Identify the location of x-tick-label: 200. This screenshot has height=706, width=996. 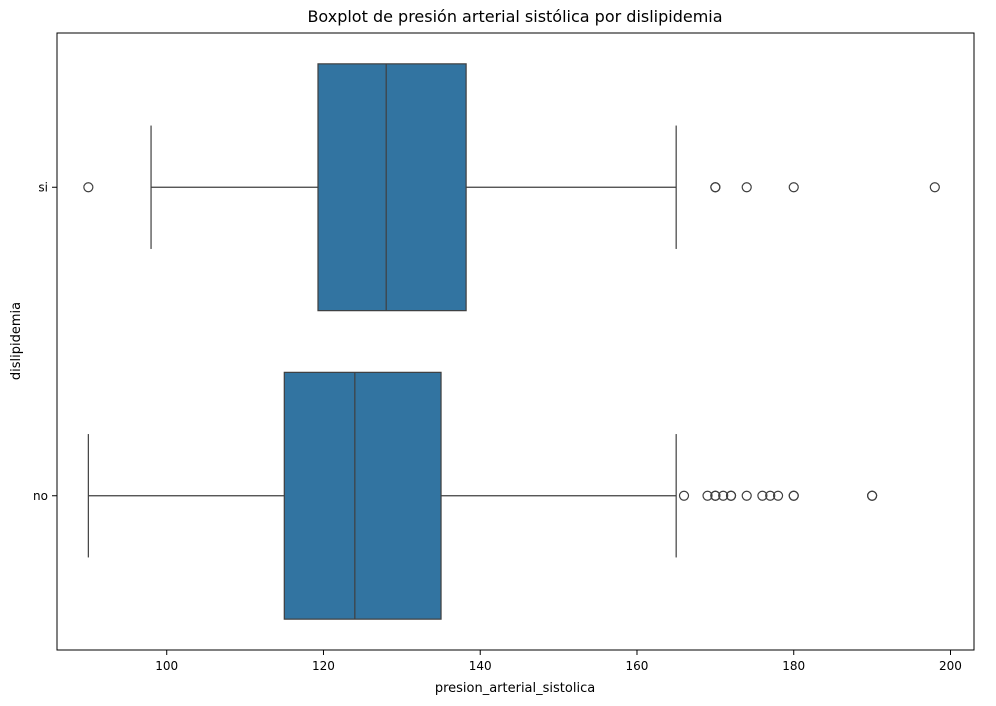
(950, 666).